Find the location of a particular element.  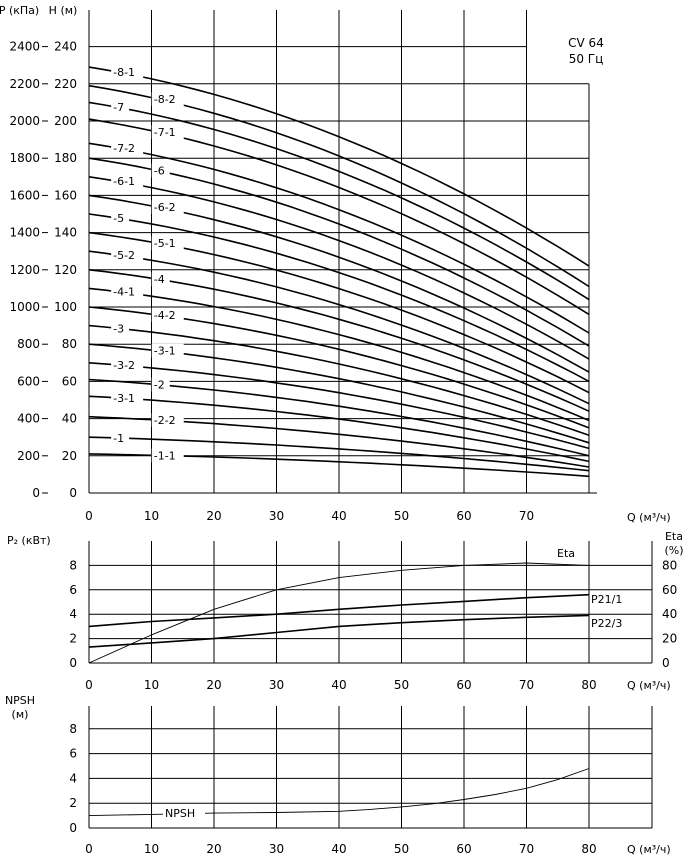

x-tick-label: 40 is located at coordinates (338, 849).